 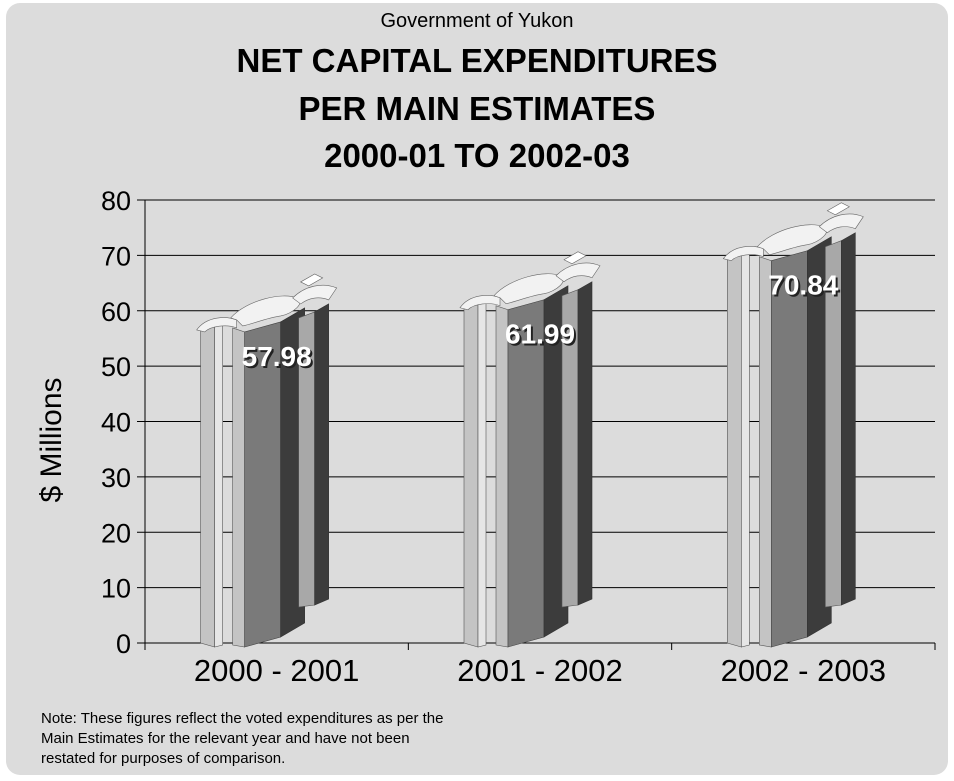 I want to click on y-tick-label: 50, so click(x=116, y=367).